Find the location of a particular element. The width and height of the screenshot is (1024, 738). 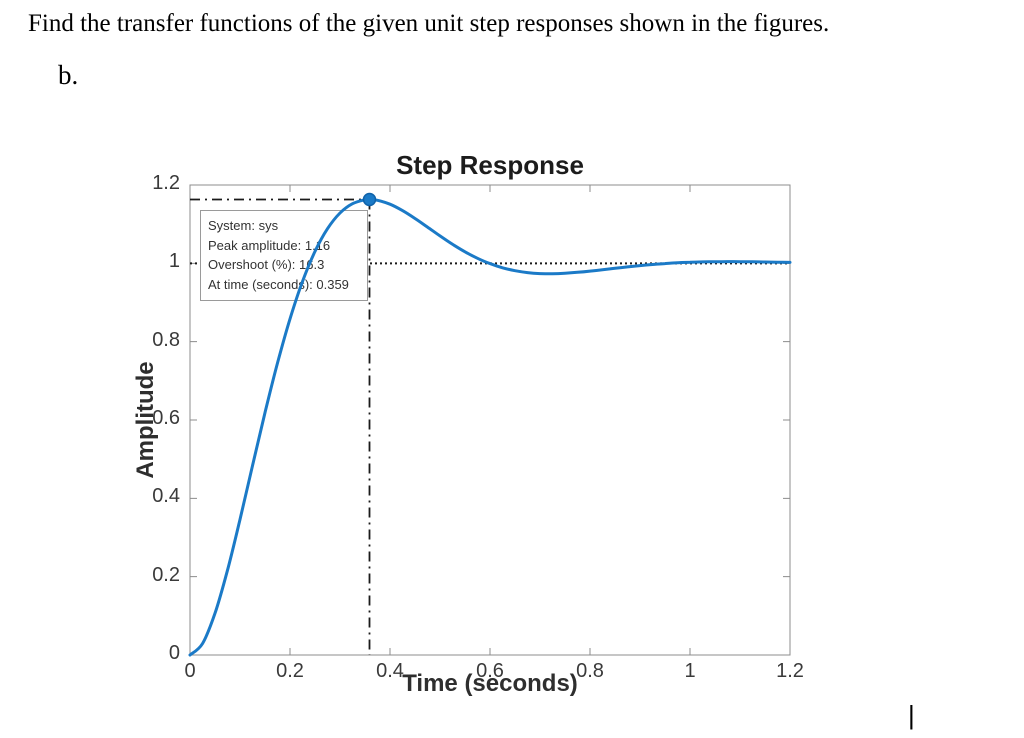

x-axis-label: Time (seconds) is located at coordinates (490, 683).